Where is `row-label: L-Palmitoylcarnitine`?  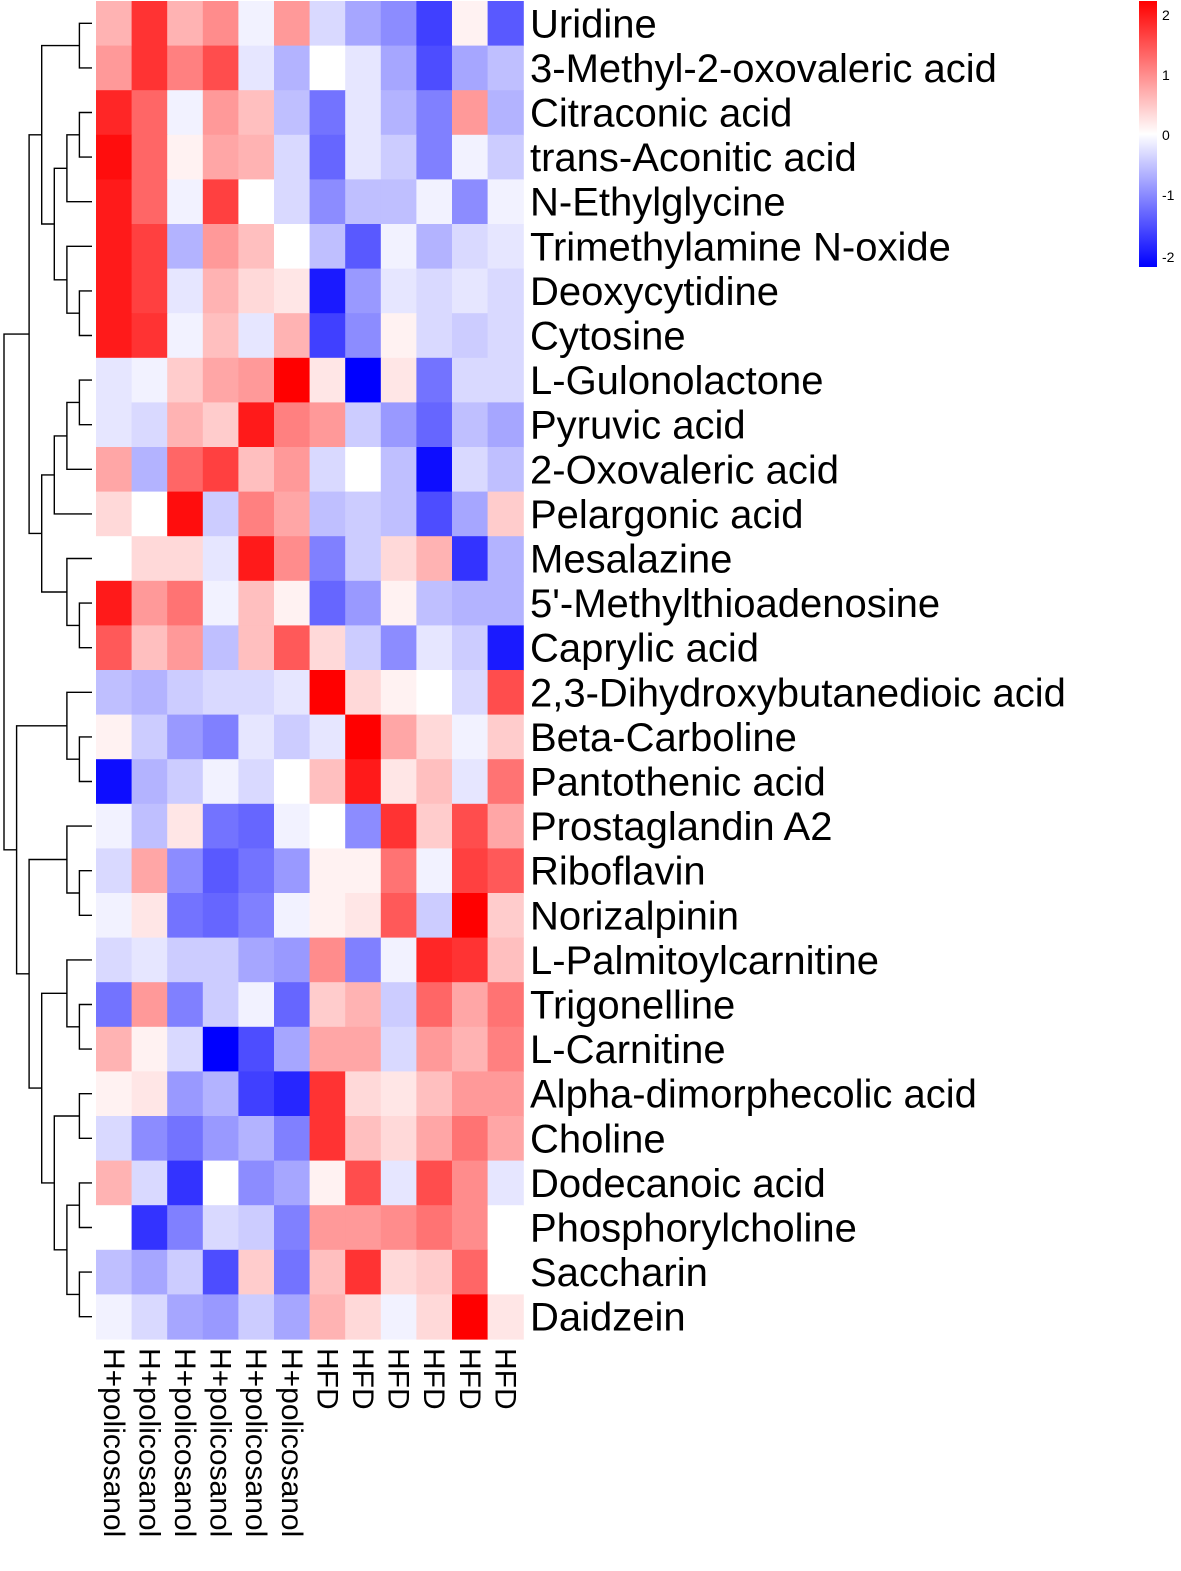
row-label: L-Palmitoylcarnitine is located at coordinates (704, 961).